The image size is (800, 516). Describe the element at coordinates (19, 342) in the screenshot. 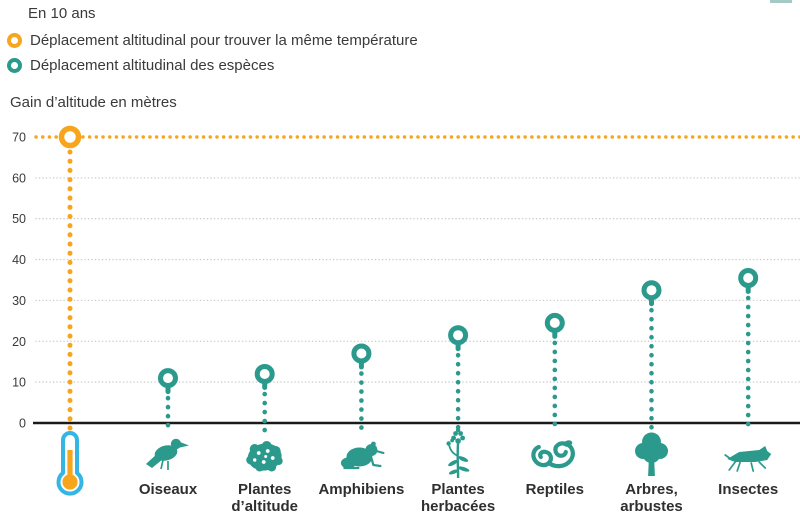

I see `y-tick-20: 20` at that location.